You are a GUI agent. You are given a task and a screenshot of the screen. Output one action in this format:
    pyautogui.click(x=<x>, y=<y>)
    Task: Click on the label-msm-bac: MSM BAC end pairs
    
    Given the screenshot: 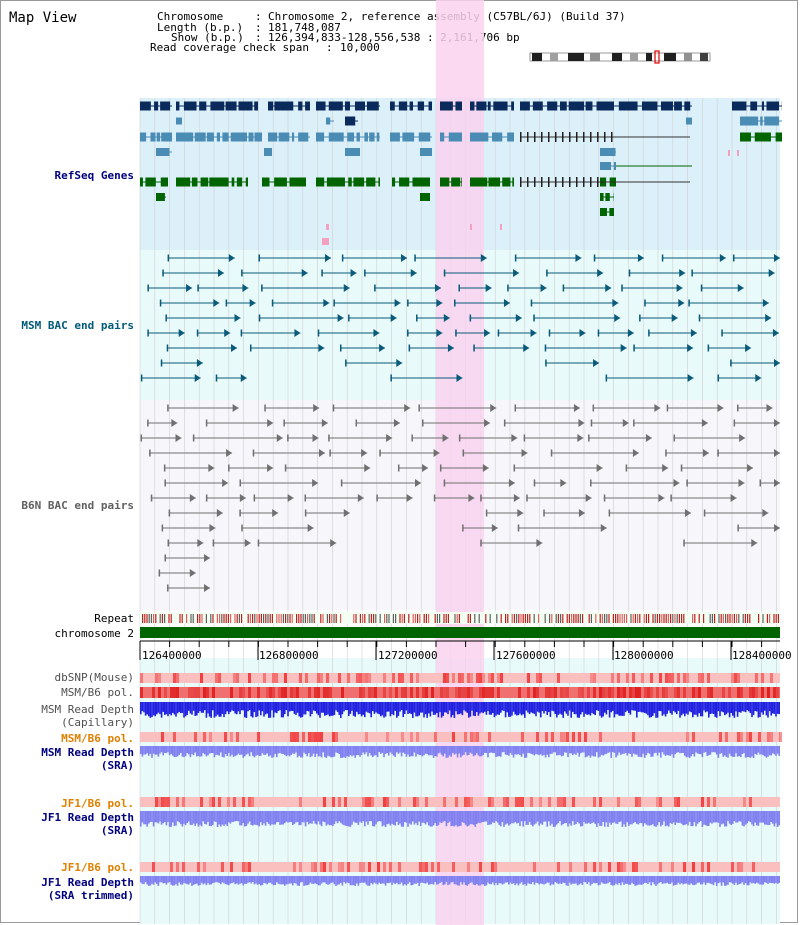 What is the action you would take?
    pyautogui.click(x=77, y=325)
    